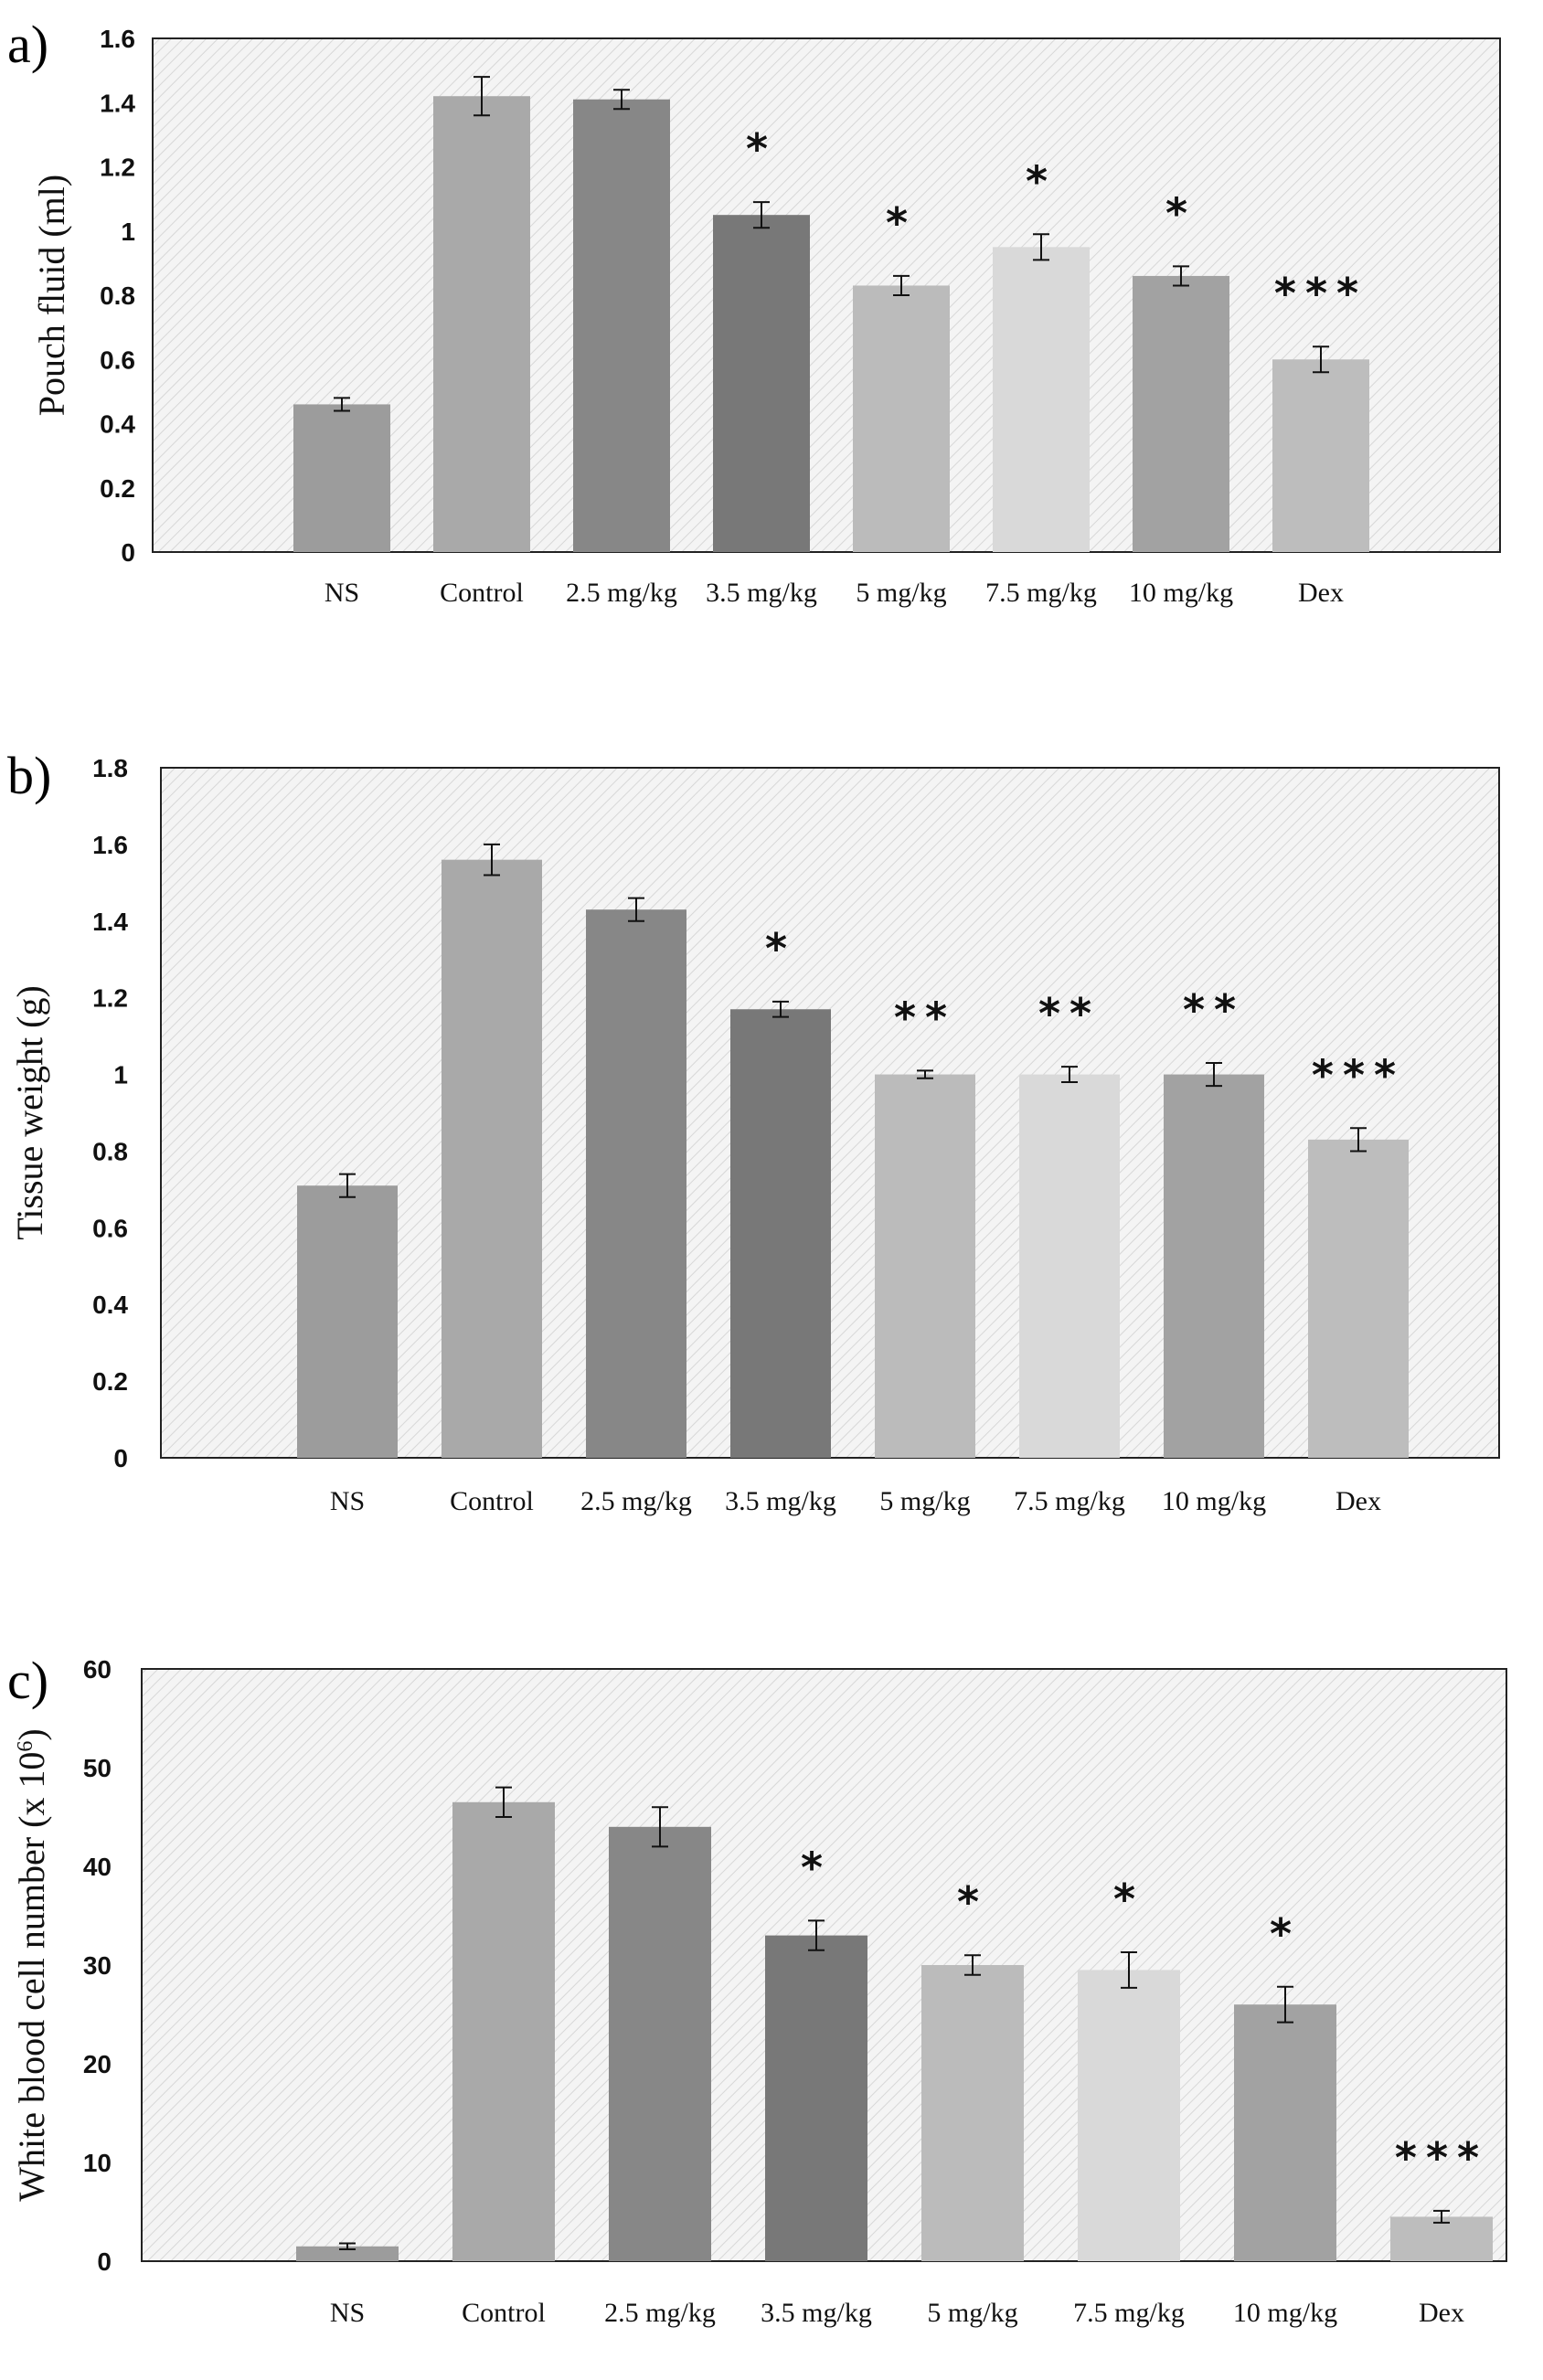 Image resolution: width=1543 pixels, height=2380 pixels. Describe the element at coordinates (97, 1867) in the screenshot. I see `y-tick-label: 40` at that location.